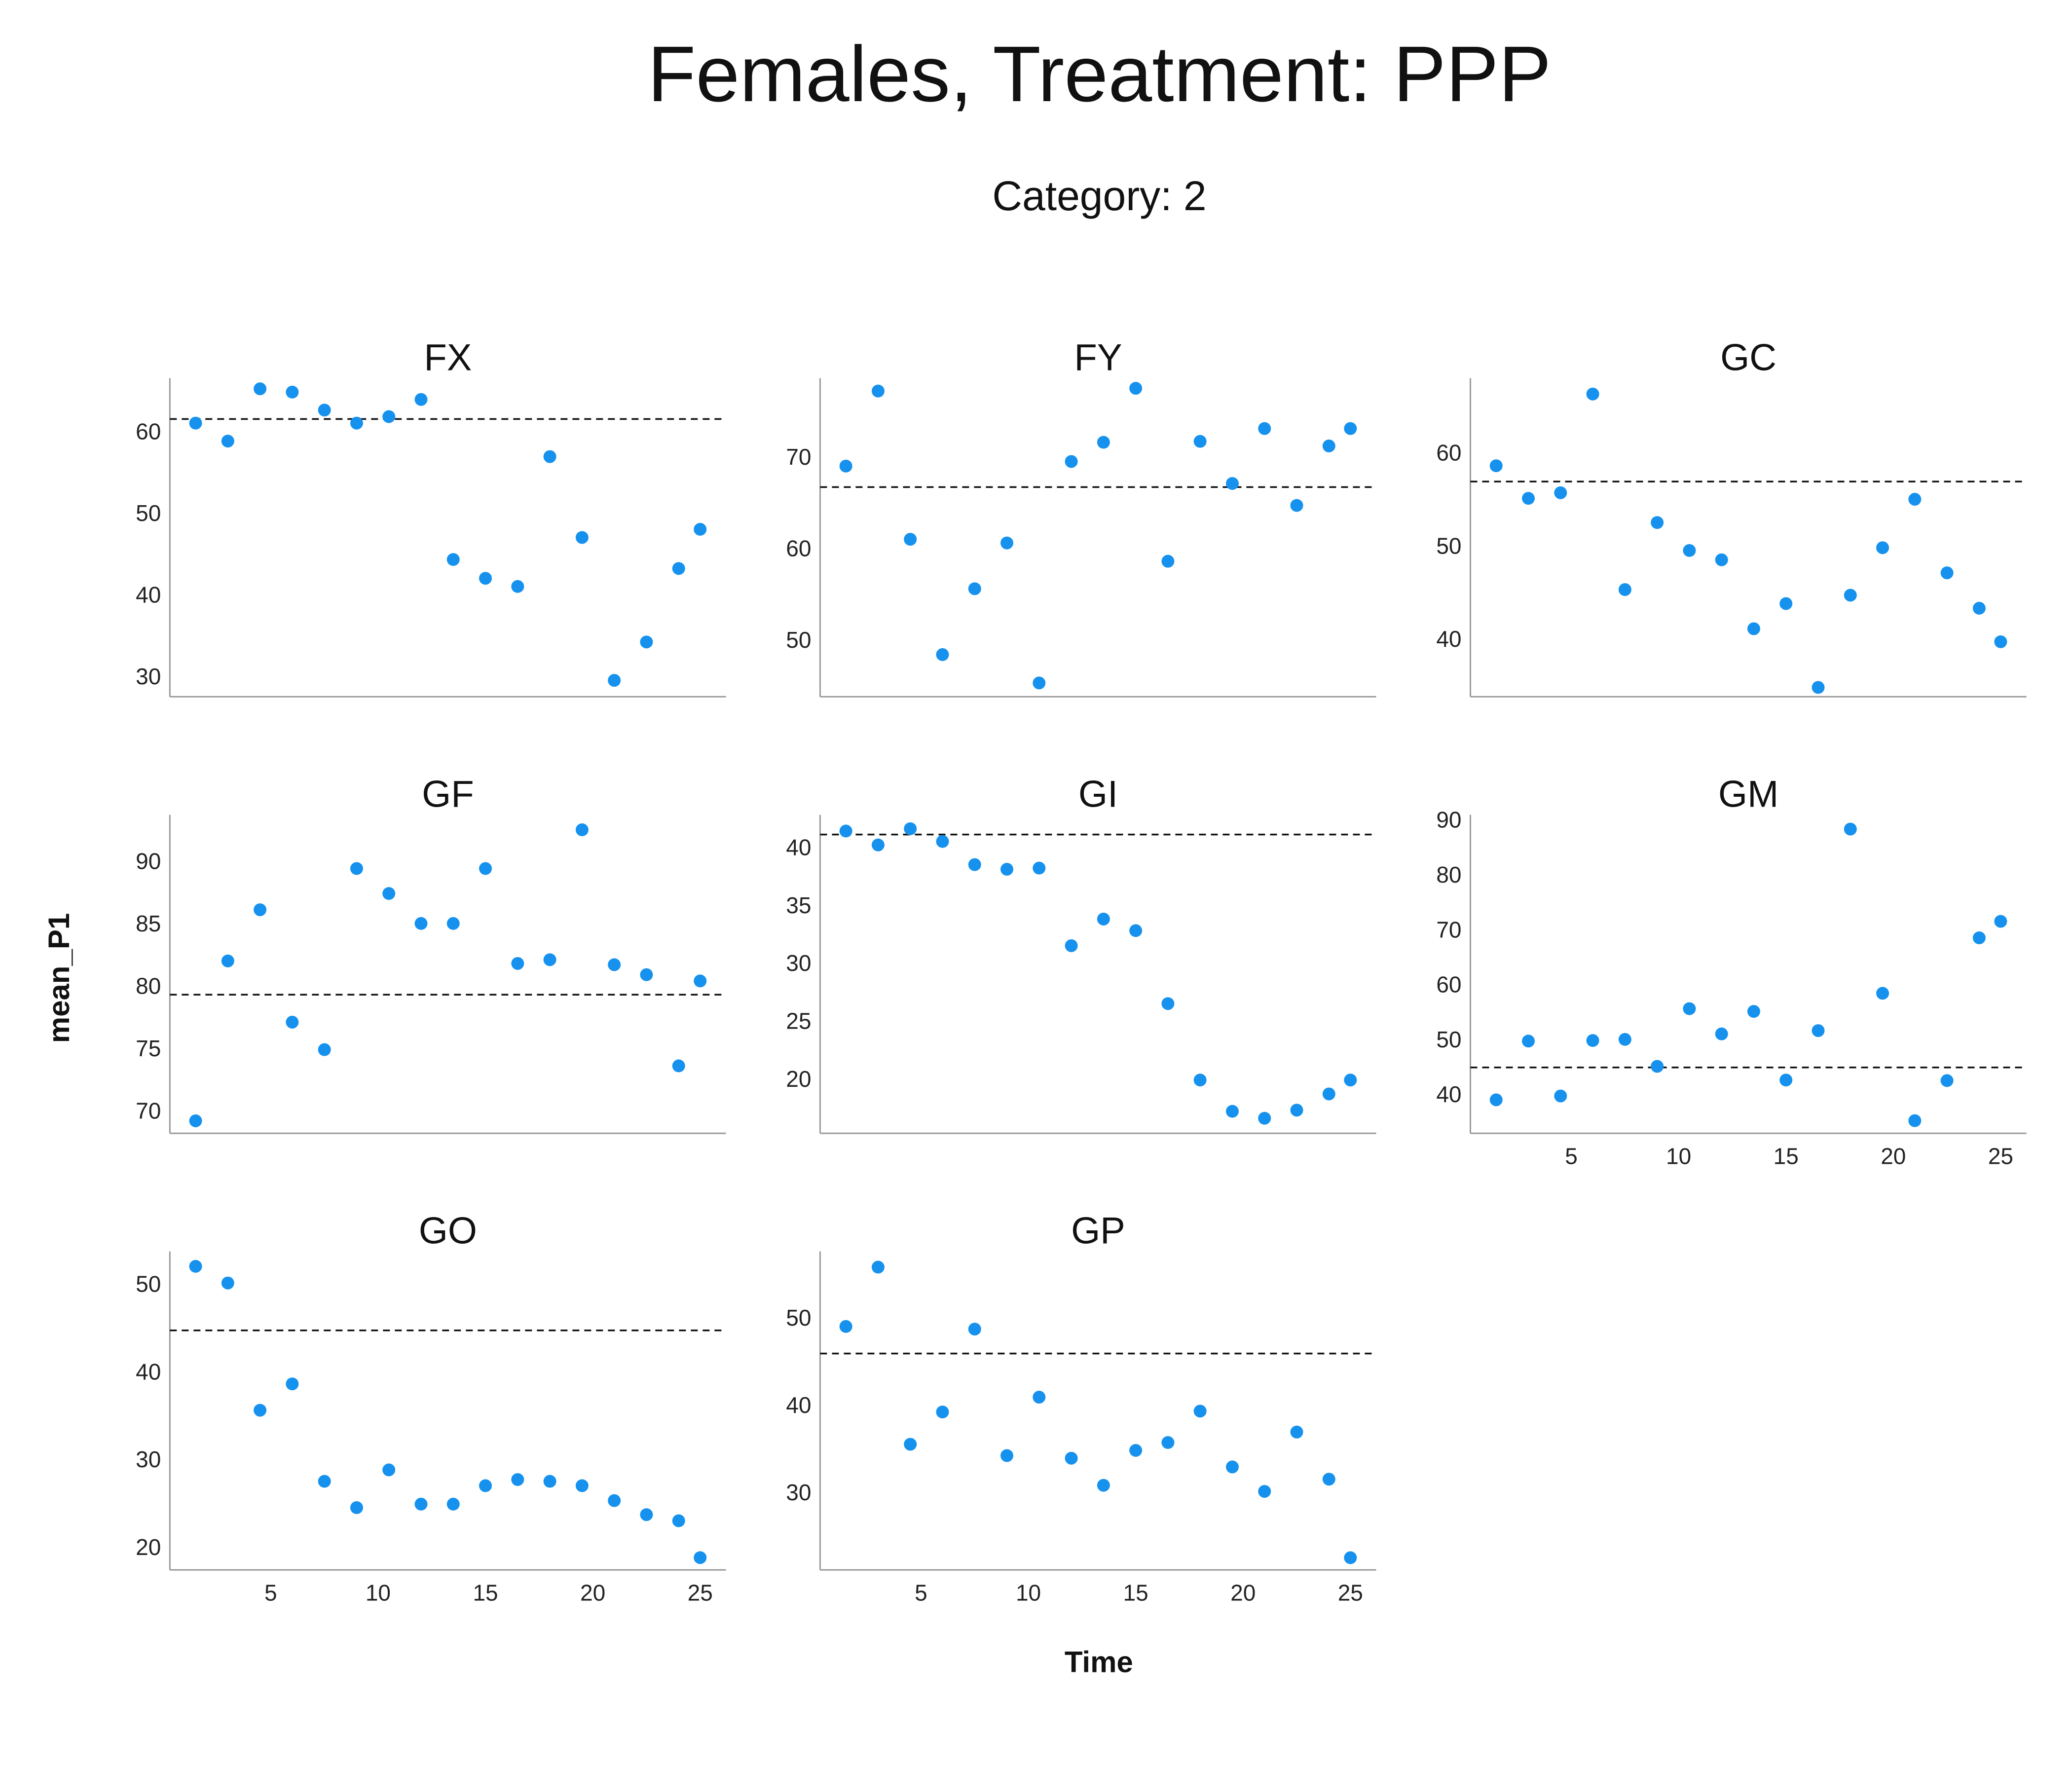  What do you see at coordinates (1099, 1662) in the screenshot?
I see `x-axis-title: Time` at bounding box center [1099, 1662].